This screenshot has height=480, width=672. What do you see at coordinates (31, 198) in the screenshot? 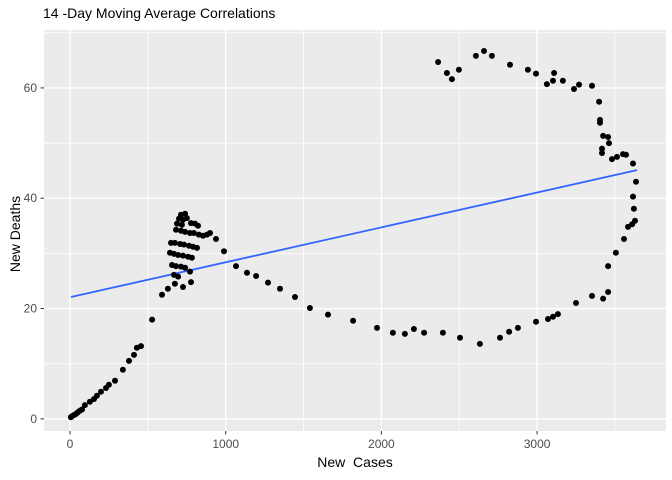
I see `y-tick-label: 40` at bounding box center [31, 198].